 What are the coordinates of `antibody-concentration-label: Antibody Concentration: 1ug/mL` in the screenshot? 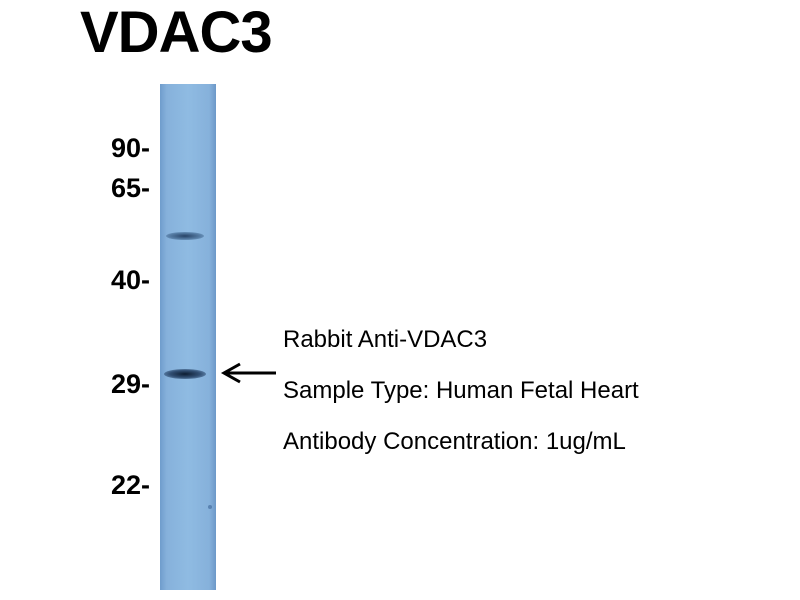 It's located at (454, 441).